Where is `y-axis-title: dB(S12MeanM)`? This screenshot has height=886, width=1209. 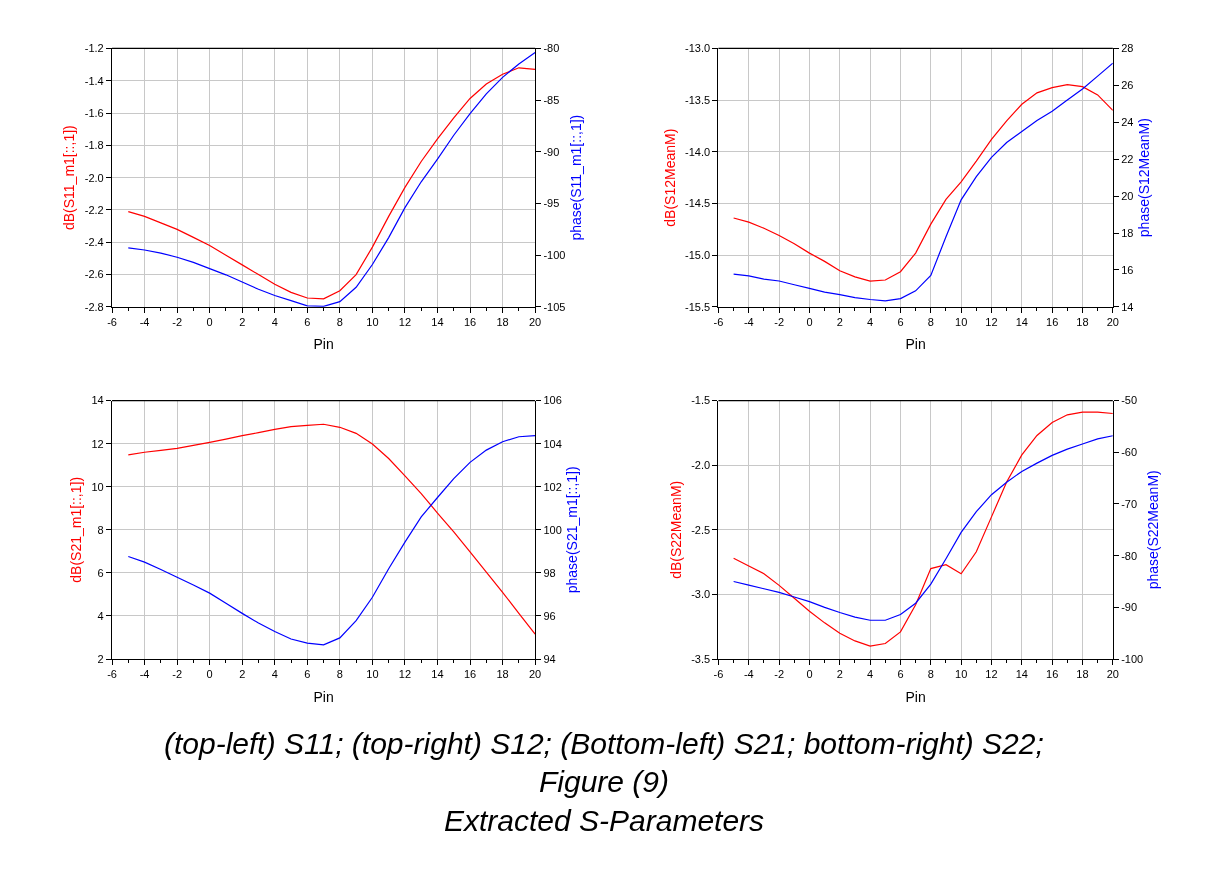
y-axis-title: dB(S12MeanM) is located at coordinates (669, 177).